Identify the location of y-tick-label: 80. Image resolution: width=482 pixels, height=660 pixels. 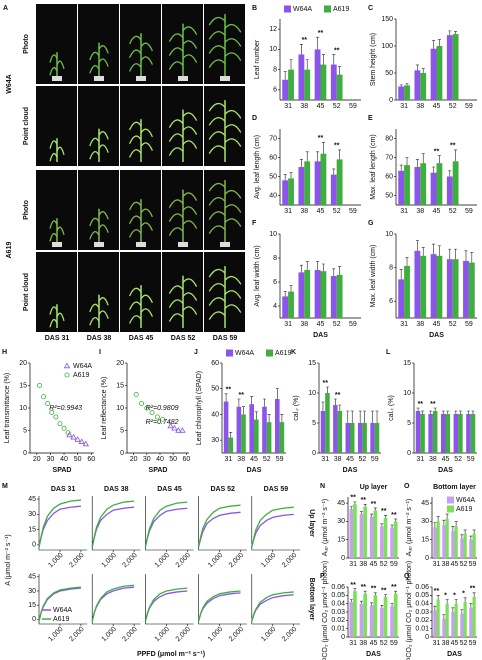
(389, 138).